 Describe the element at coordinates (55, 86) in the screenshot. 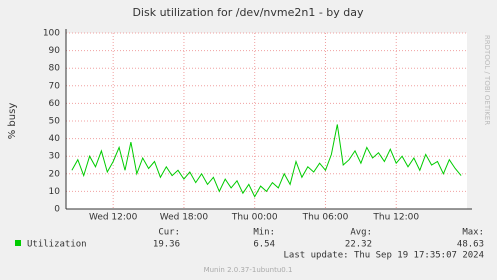

I see `y-tick-label: 70` at that location.